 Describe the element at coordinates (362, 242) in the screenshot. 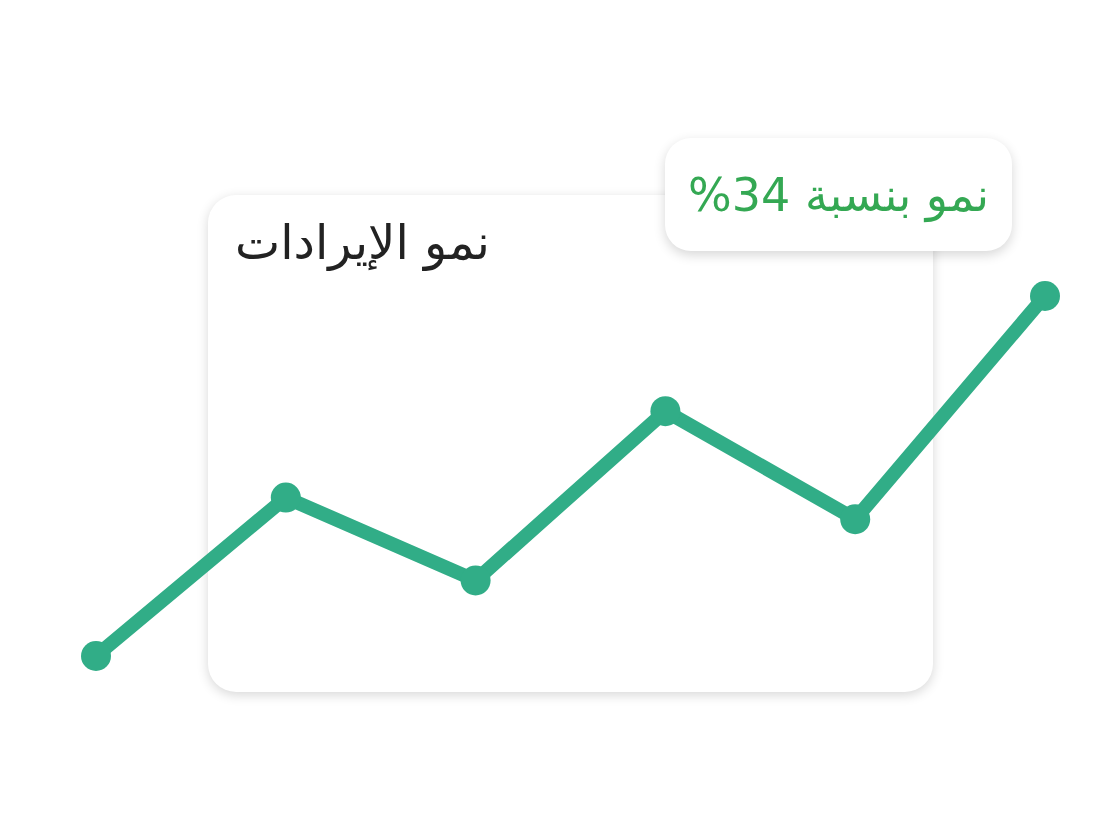

I see `chart-title: نمو الإيرادات` at that location.